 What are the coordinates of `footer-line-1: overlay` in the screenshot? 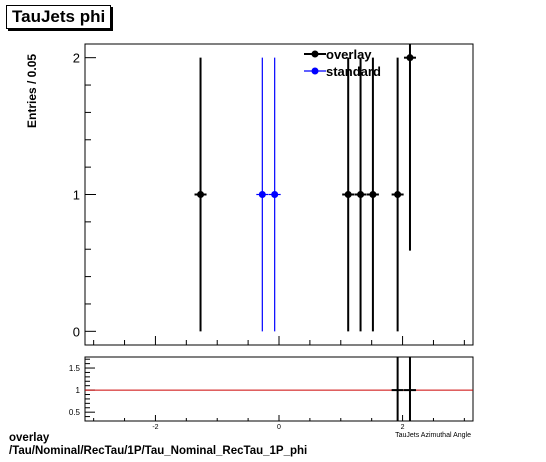 It's located at (29, 438).